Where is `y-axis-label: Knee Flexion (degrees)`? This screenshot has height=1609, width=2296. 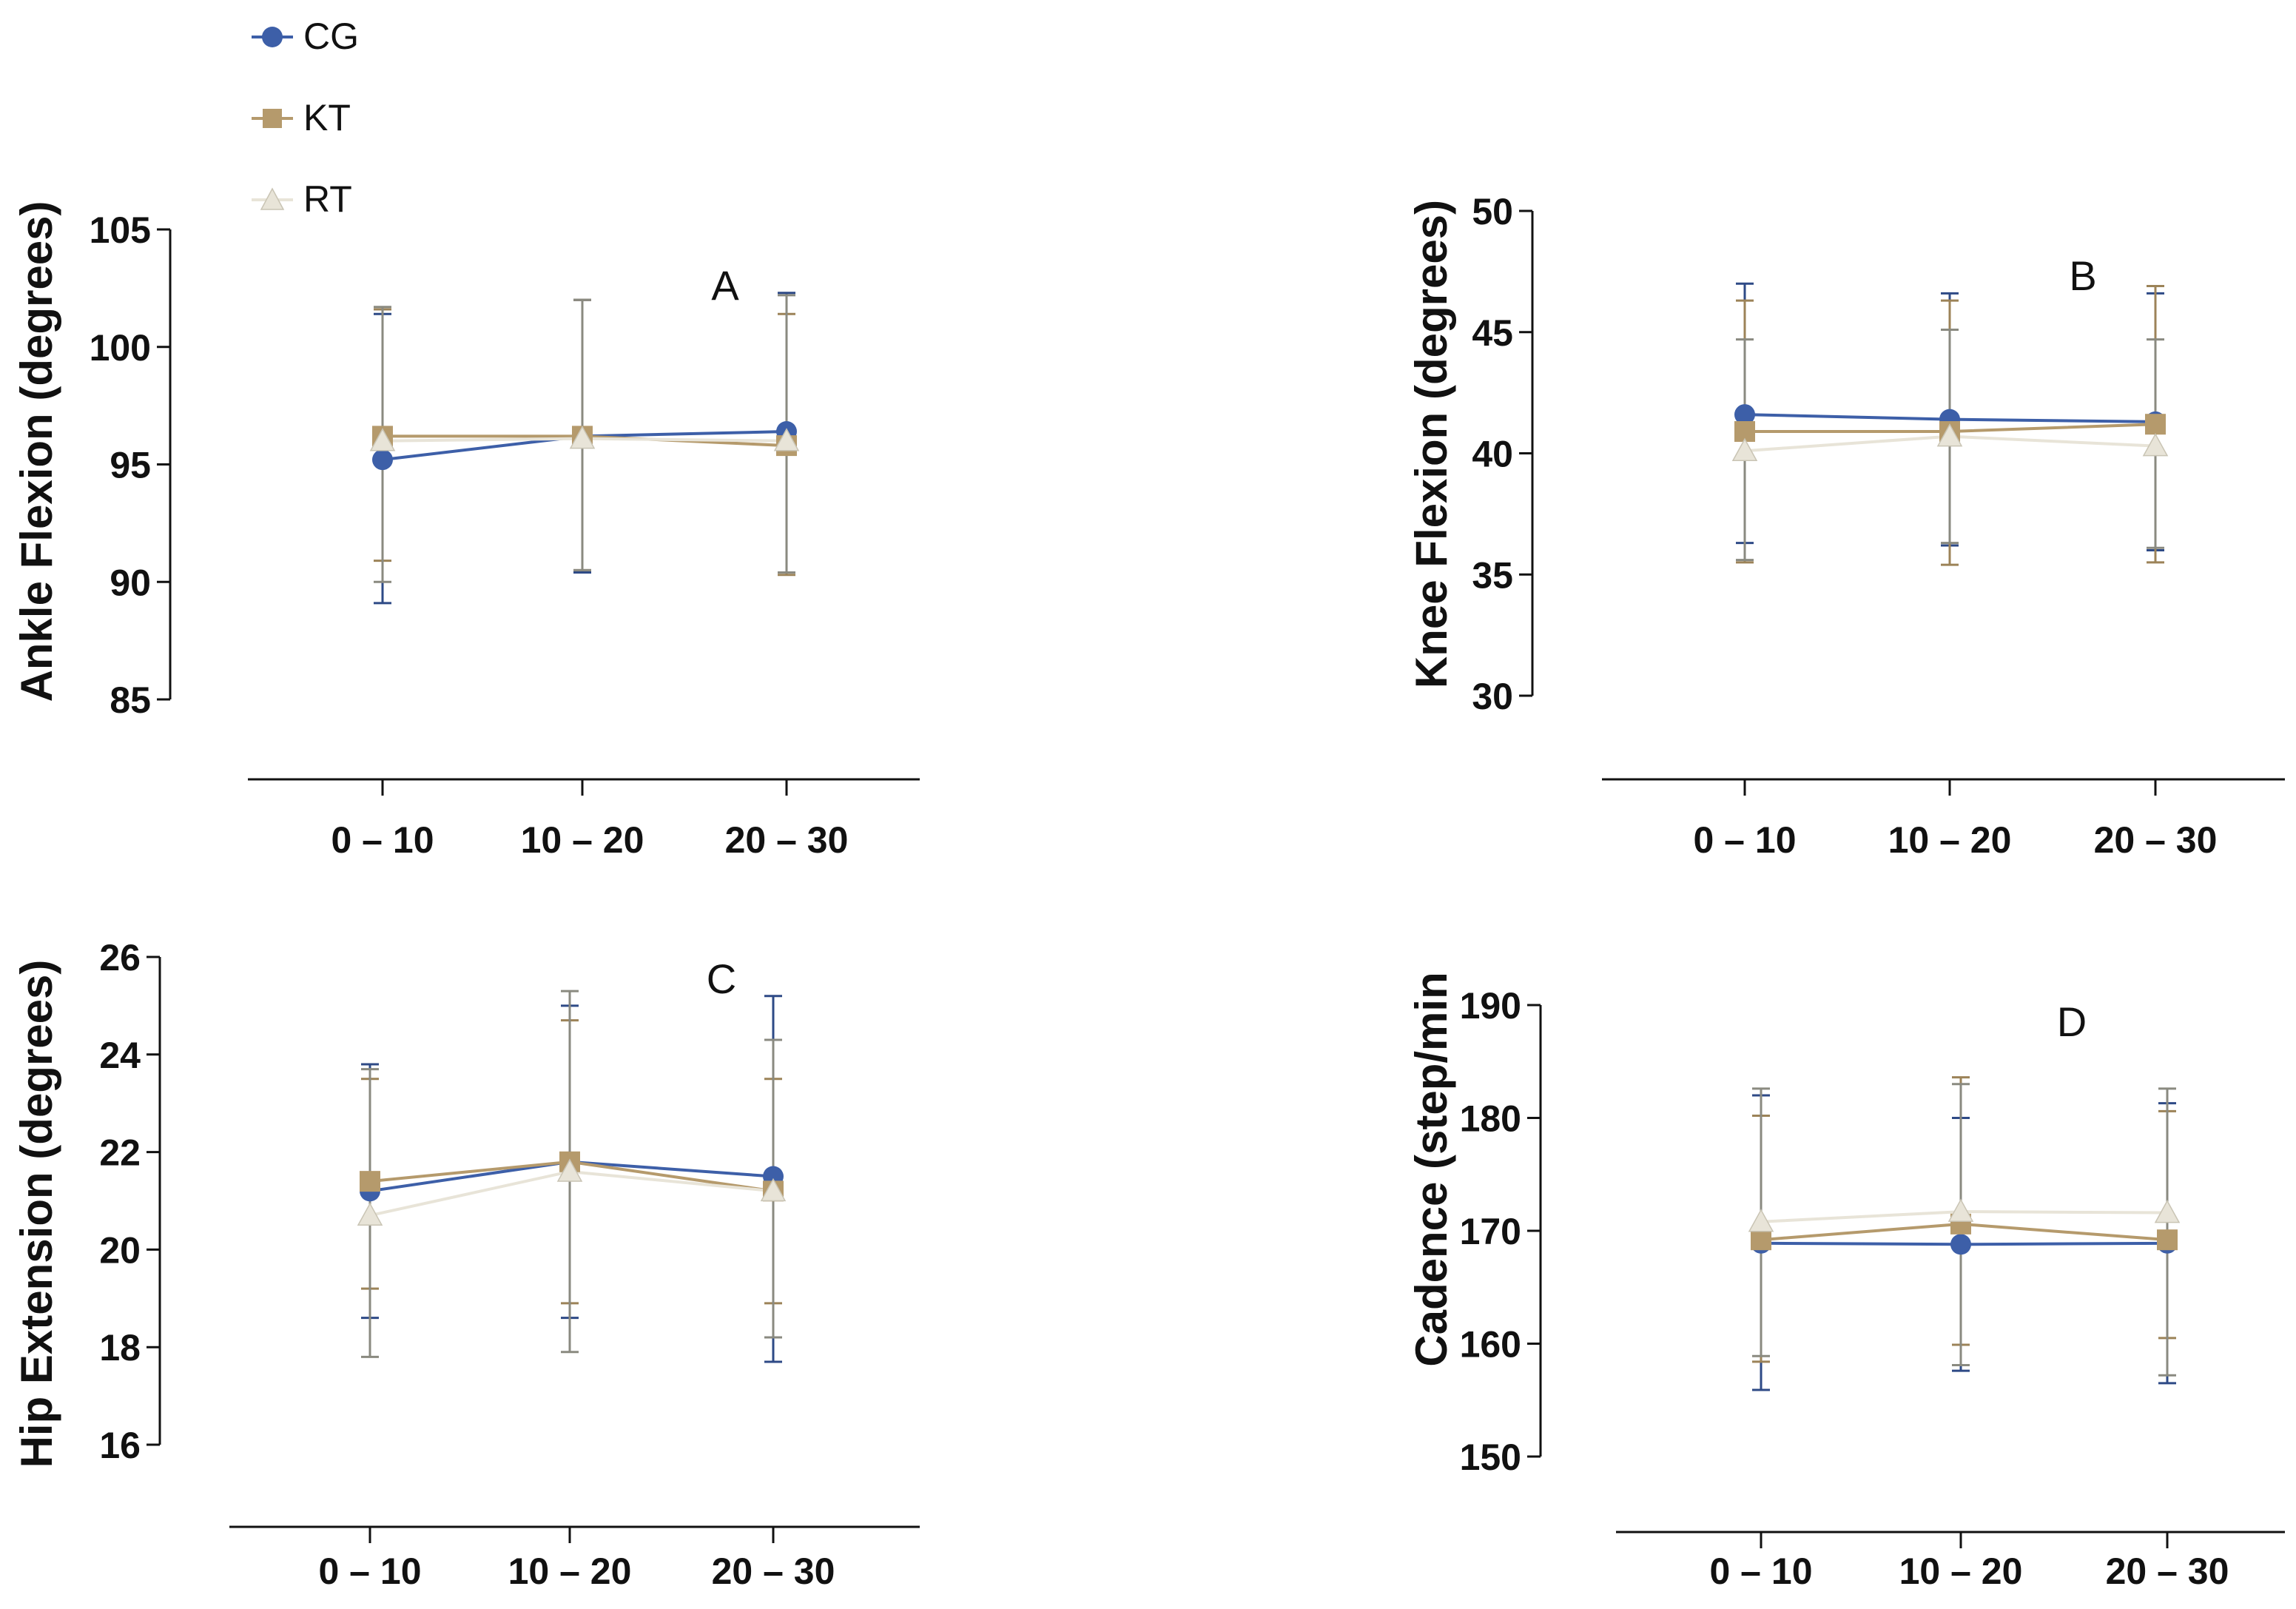 y-axis-label: Knee Flexion (degrees) is located at coordinates (1431, 444).